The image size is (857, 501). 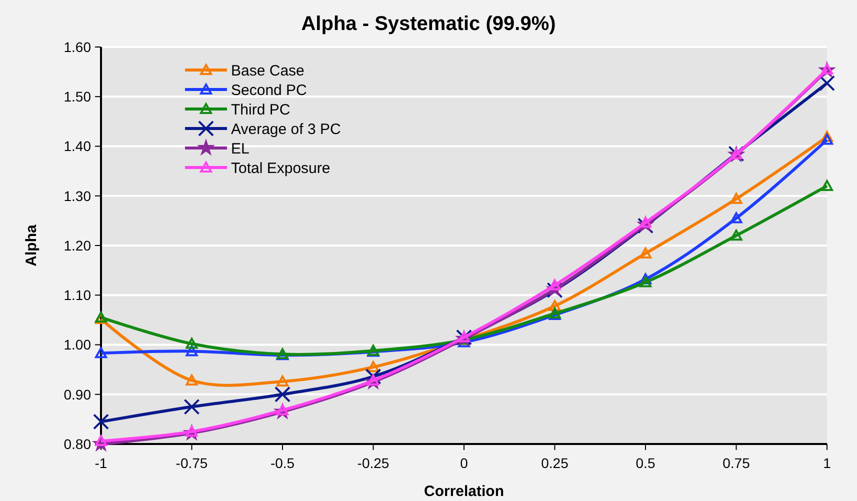 I want to click on x-tick-label: 0.5, so click(x=646, y=463).